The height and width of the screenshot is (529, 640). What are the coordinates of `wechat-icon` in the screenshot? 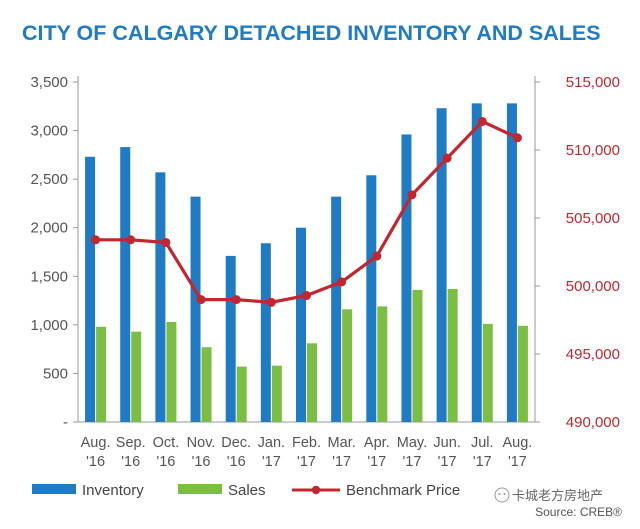 It's located at (502, 495).